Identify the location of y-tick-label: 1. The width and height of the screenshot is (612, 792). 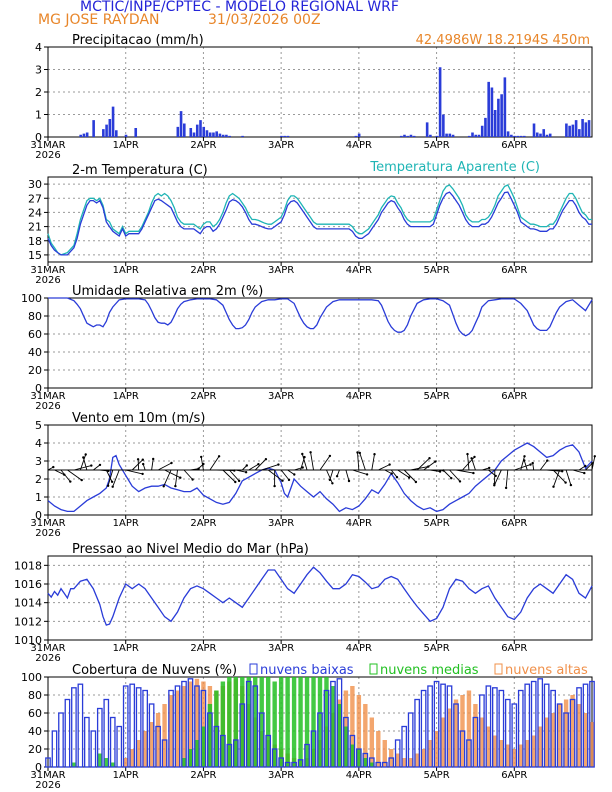
(38, 497).